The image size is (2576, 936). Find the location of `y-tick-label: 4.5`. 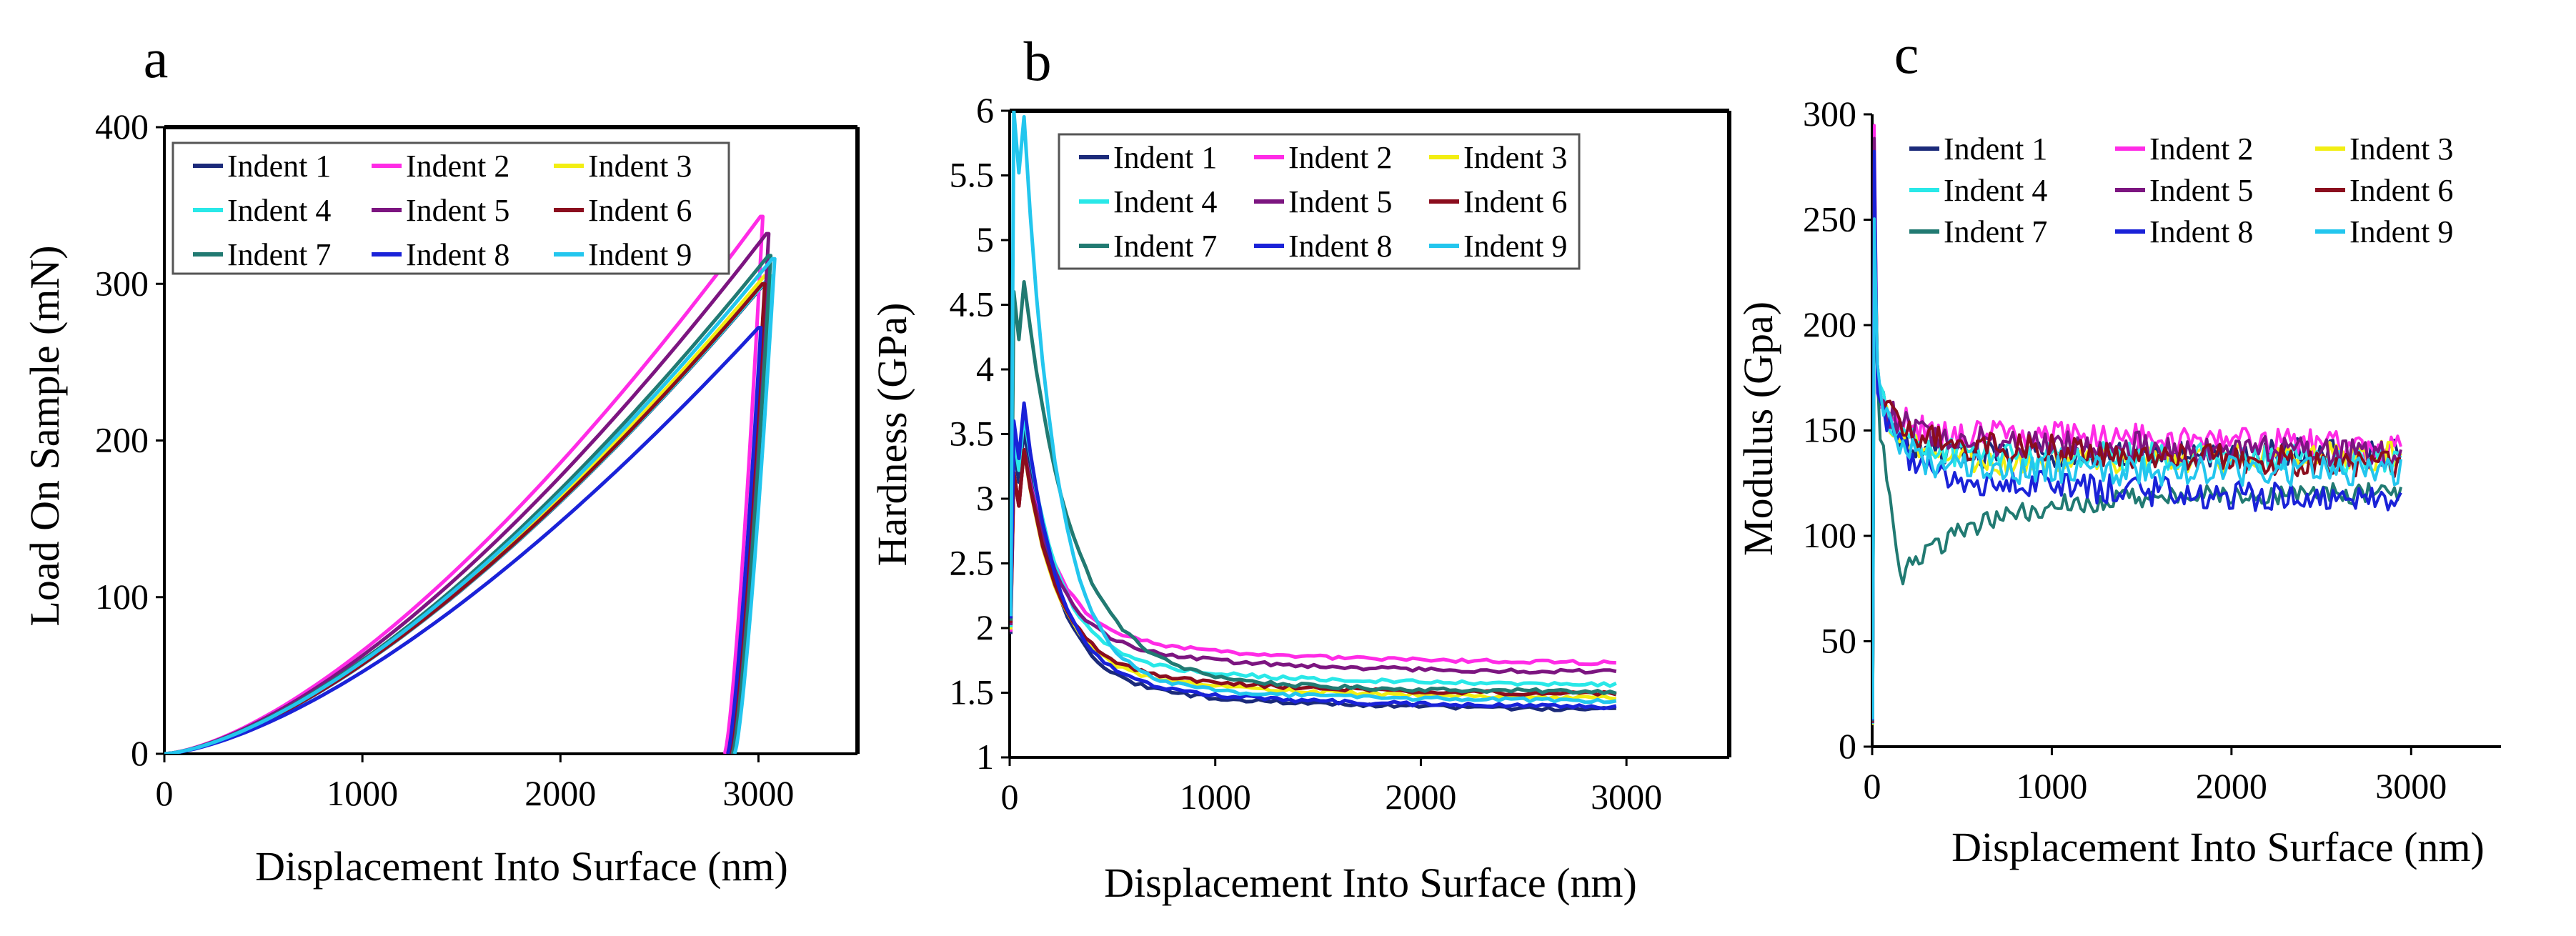

y-tick-label: 4.5 is located at coordinates (972, 304).